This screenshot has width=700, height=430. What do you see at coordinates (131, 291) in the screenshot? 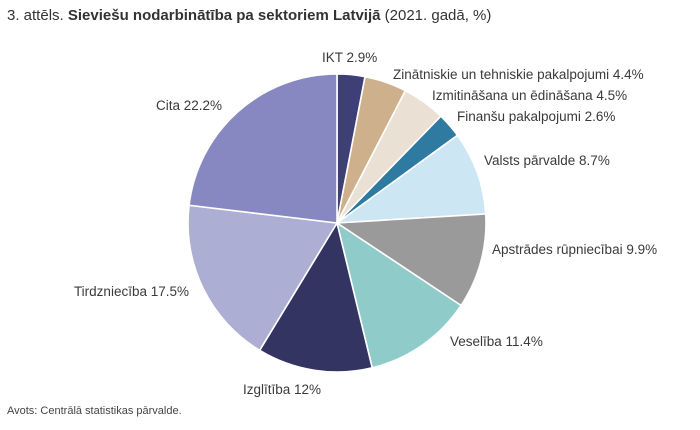
I see `slice-label-tirdznieciba: Tirdzniecība 17.5%` at bounding box center [131, 291].